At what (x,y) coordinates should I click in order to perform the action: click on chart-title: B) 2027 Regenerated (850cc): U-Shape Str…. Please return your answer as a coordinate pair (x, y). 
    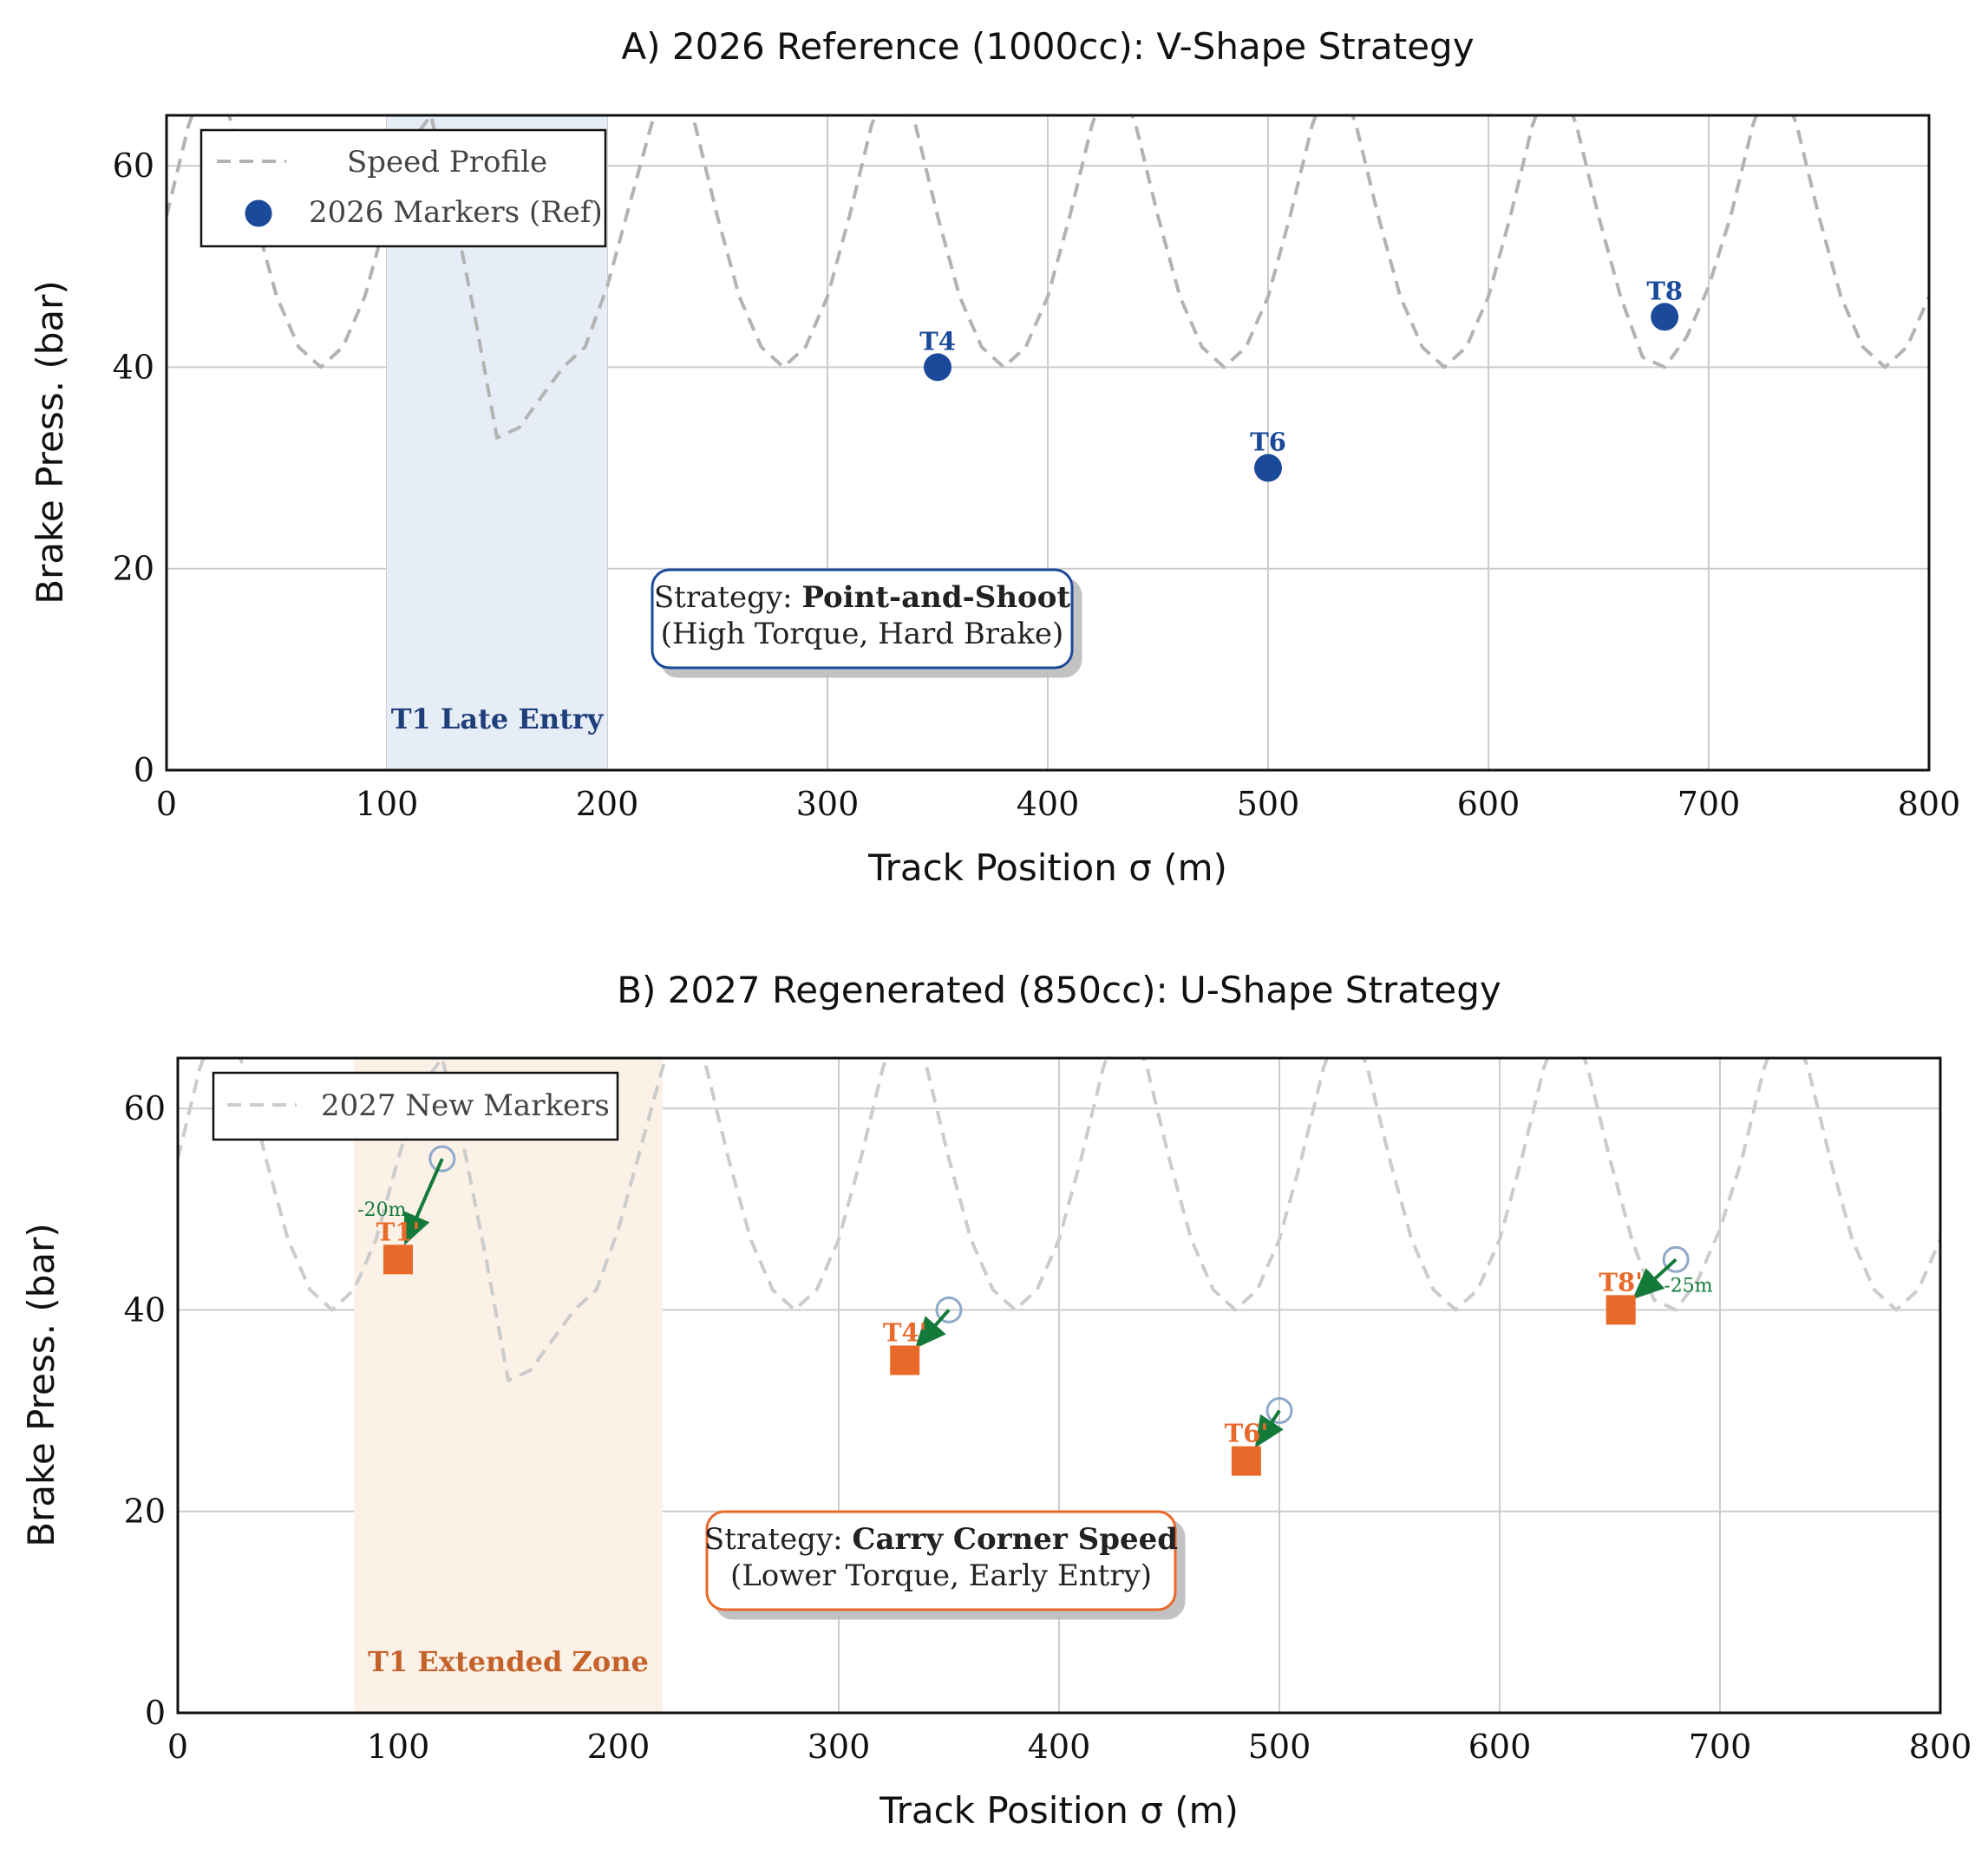
    Looking at the image, I should click on (1059, 990).